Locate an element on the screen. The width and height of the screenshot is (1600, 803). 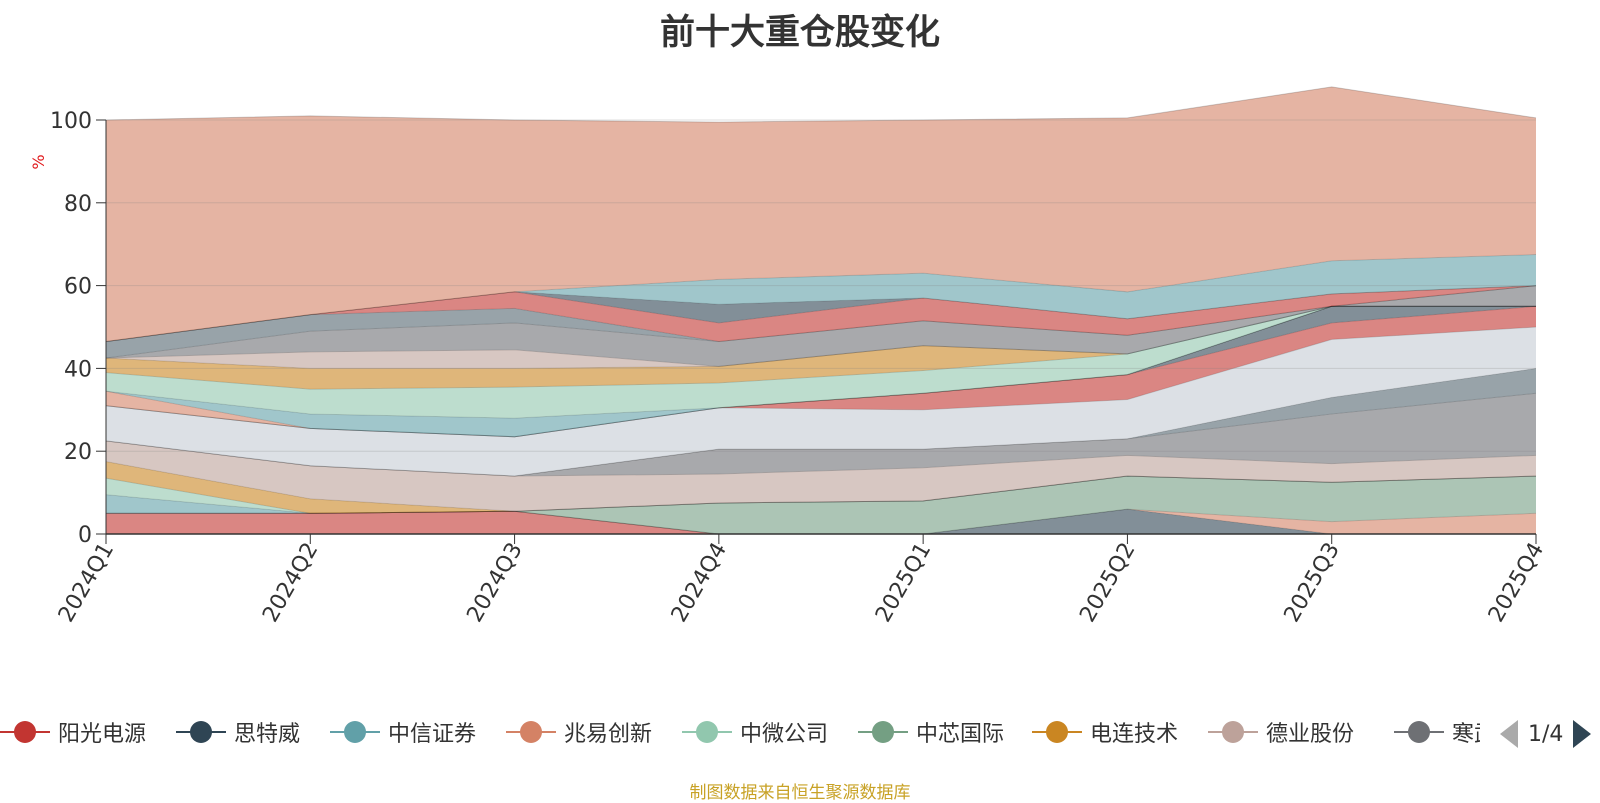
legend-label: 电连技术 is located at coordinates (1134, 734).